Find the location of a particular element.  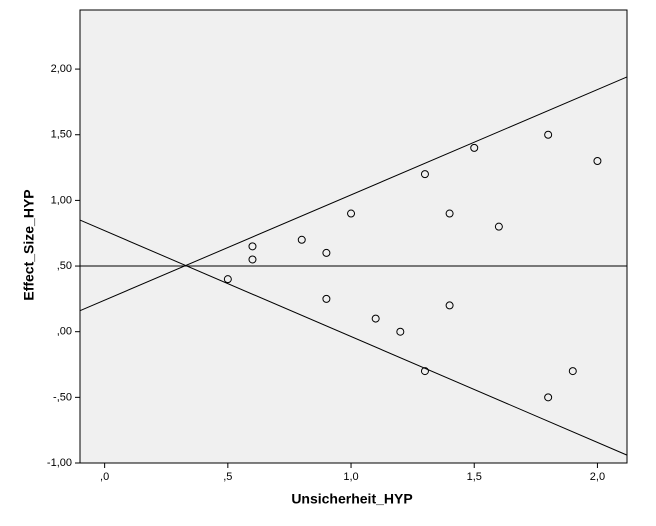

y-tick-label: 2,00 is located at coordinates (61, 69).